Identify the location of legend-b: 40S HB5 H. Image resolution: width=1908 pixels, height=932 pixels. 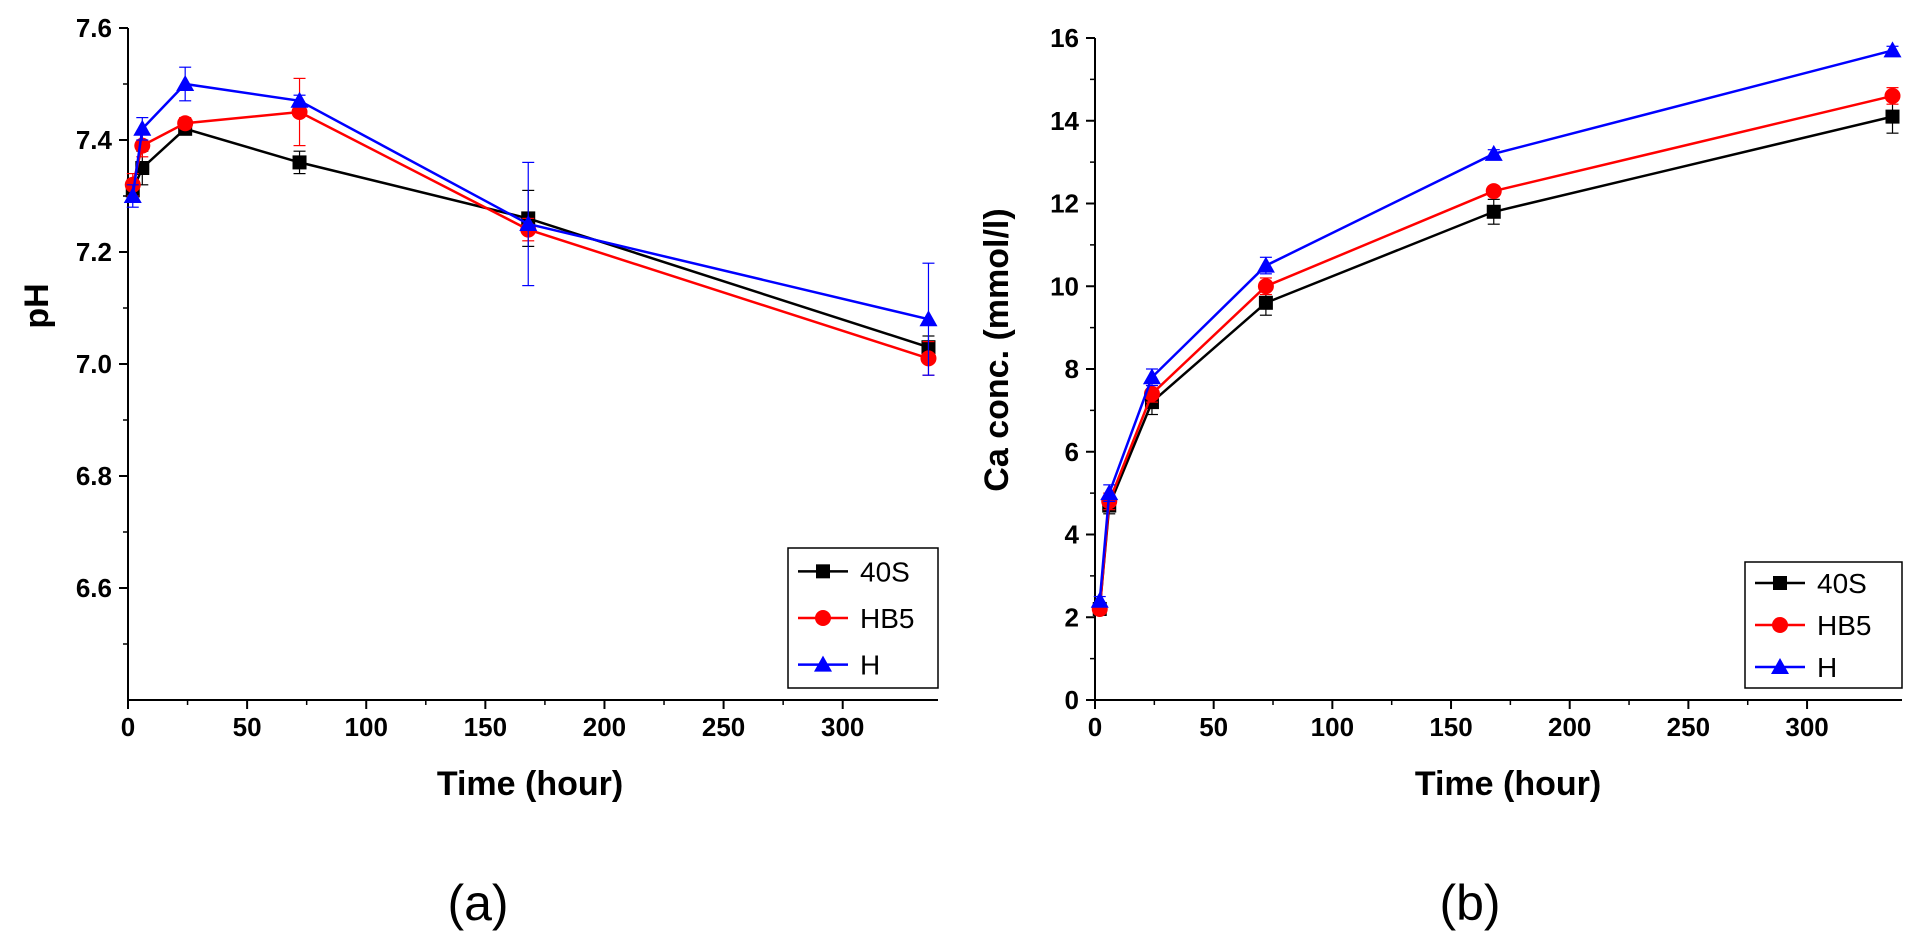
(1823, 625).